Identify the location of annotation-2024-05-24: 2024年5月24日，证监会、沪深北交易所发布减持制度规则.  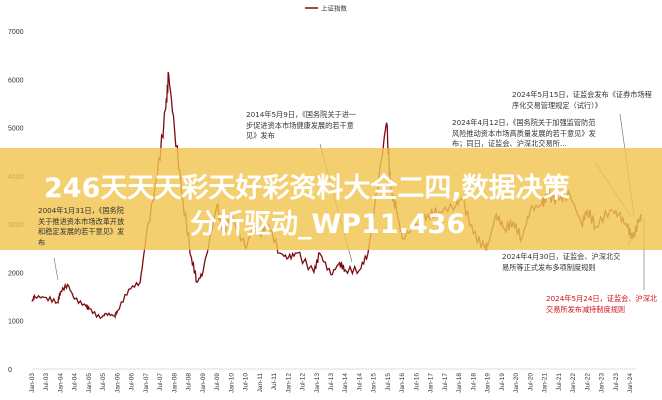
(602, 304).